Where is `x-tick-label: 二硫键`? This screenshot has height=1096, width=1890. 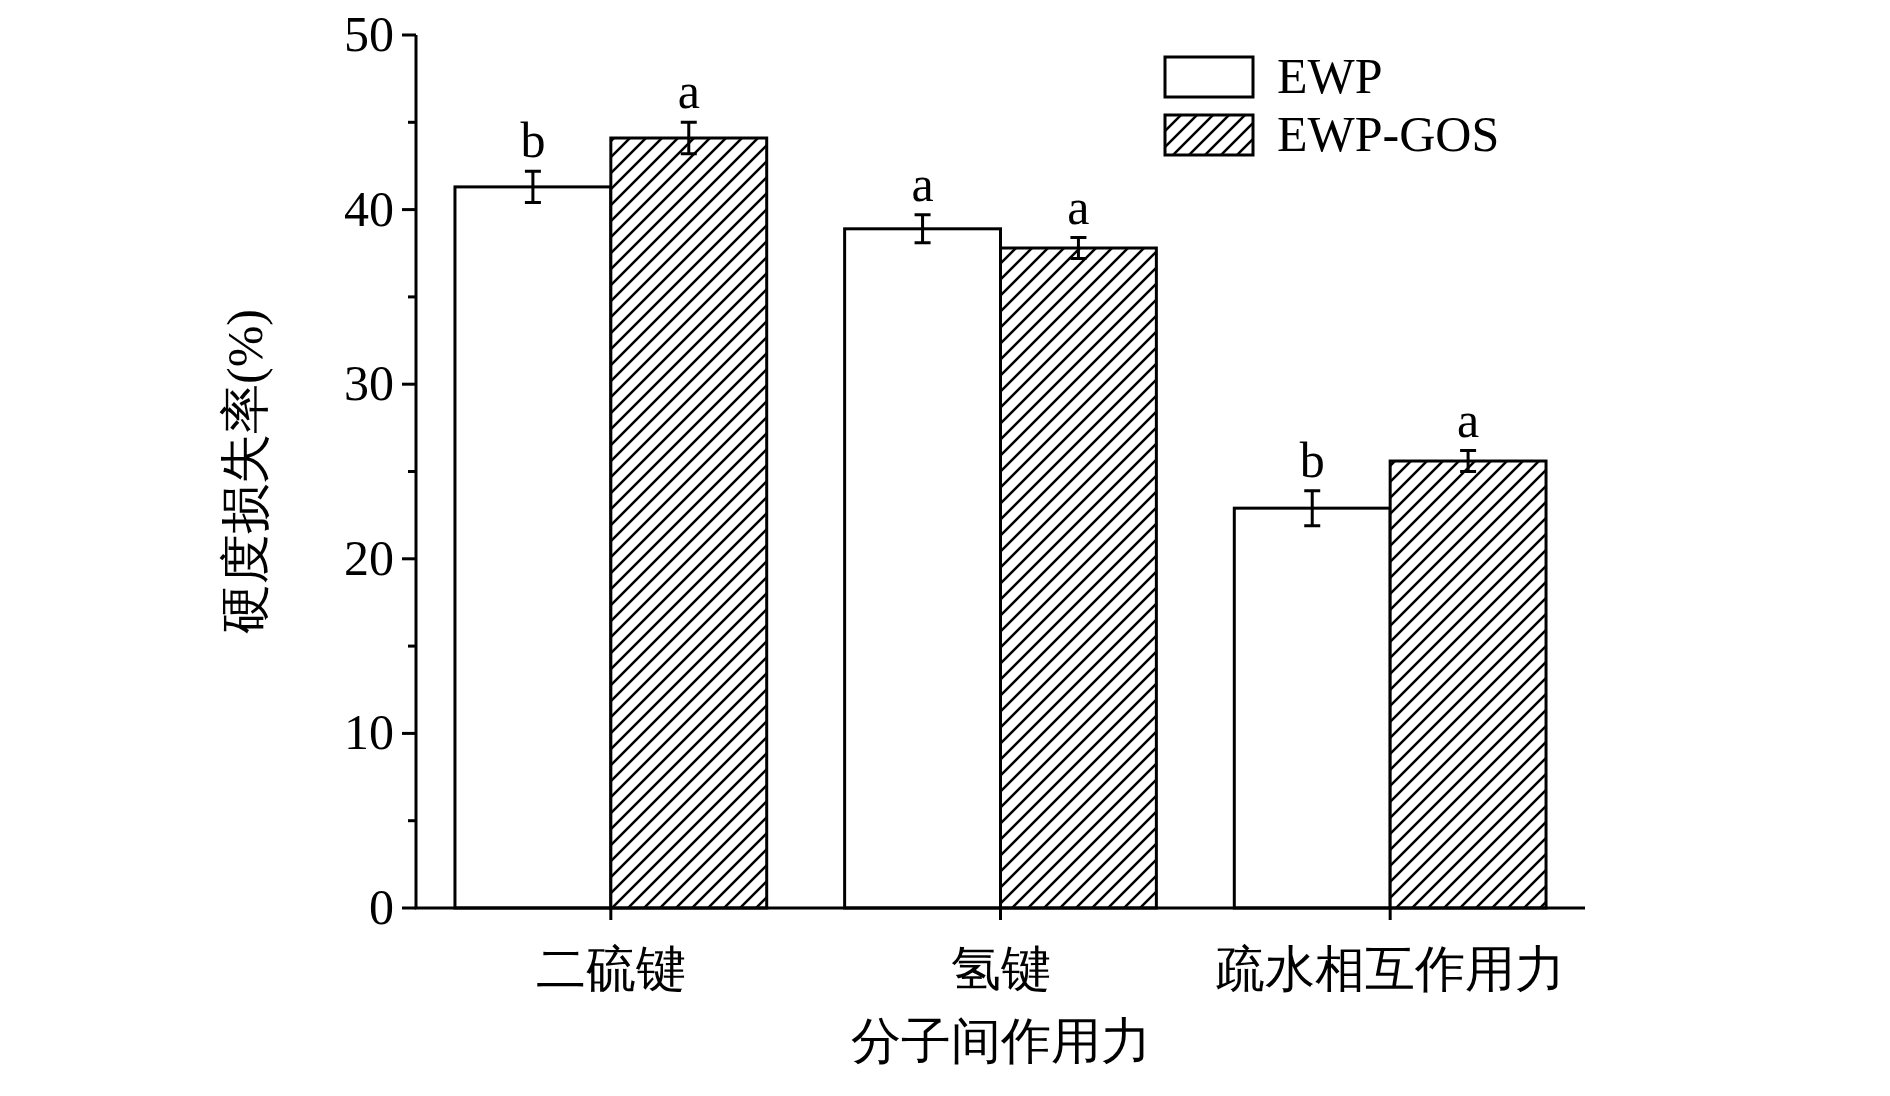
x-tick-label: 二硫键 is located at coordinates (610, 969).